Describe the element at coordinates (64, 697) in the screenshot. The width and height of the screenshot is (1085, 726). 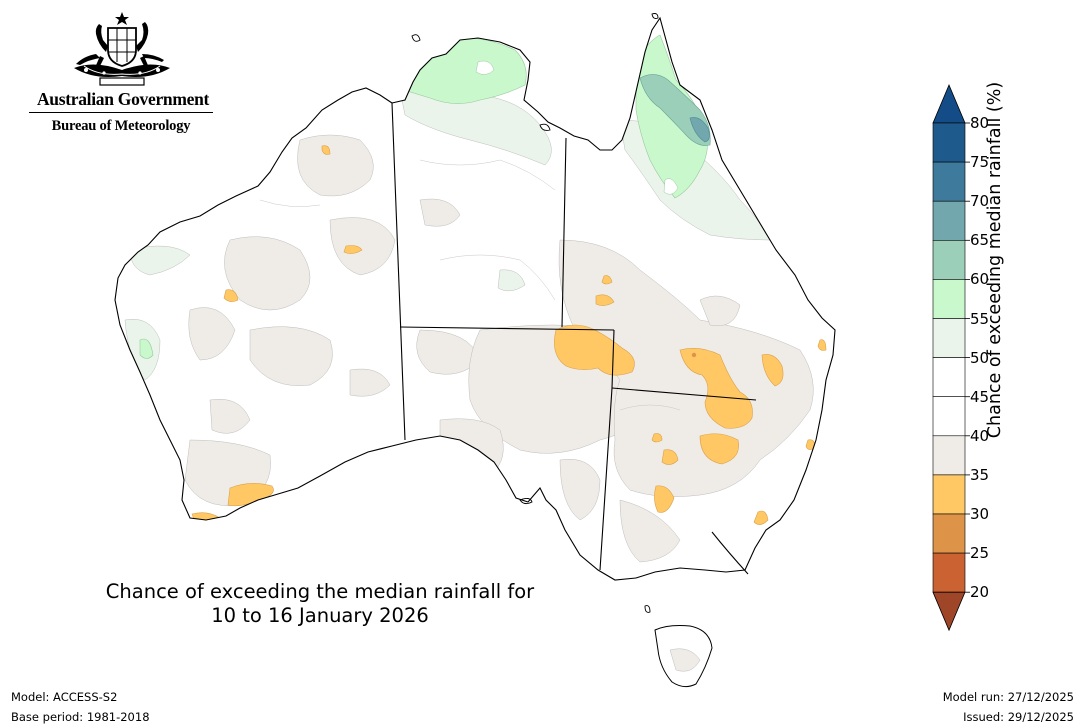
I see `model-name: Model: ACCESS-S2` at that location.